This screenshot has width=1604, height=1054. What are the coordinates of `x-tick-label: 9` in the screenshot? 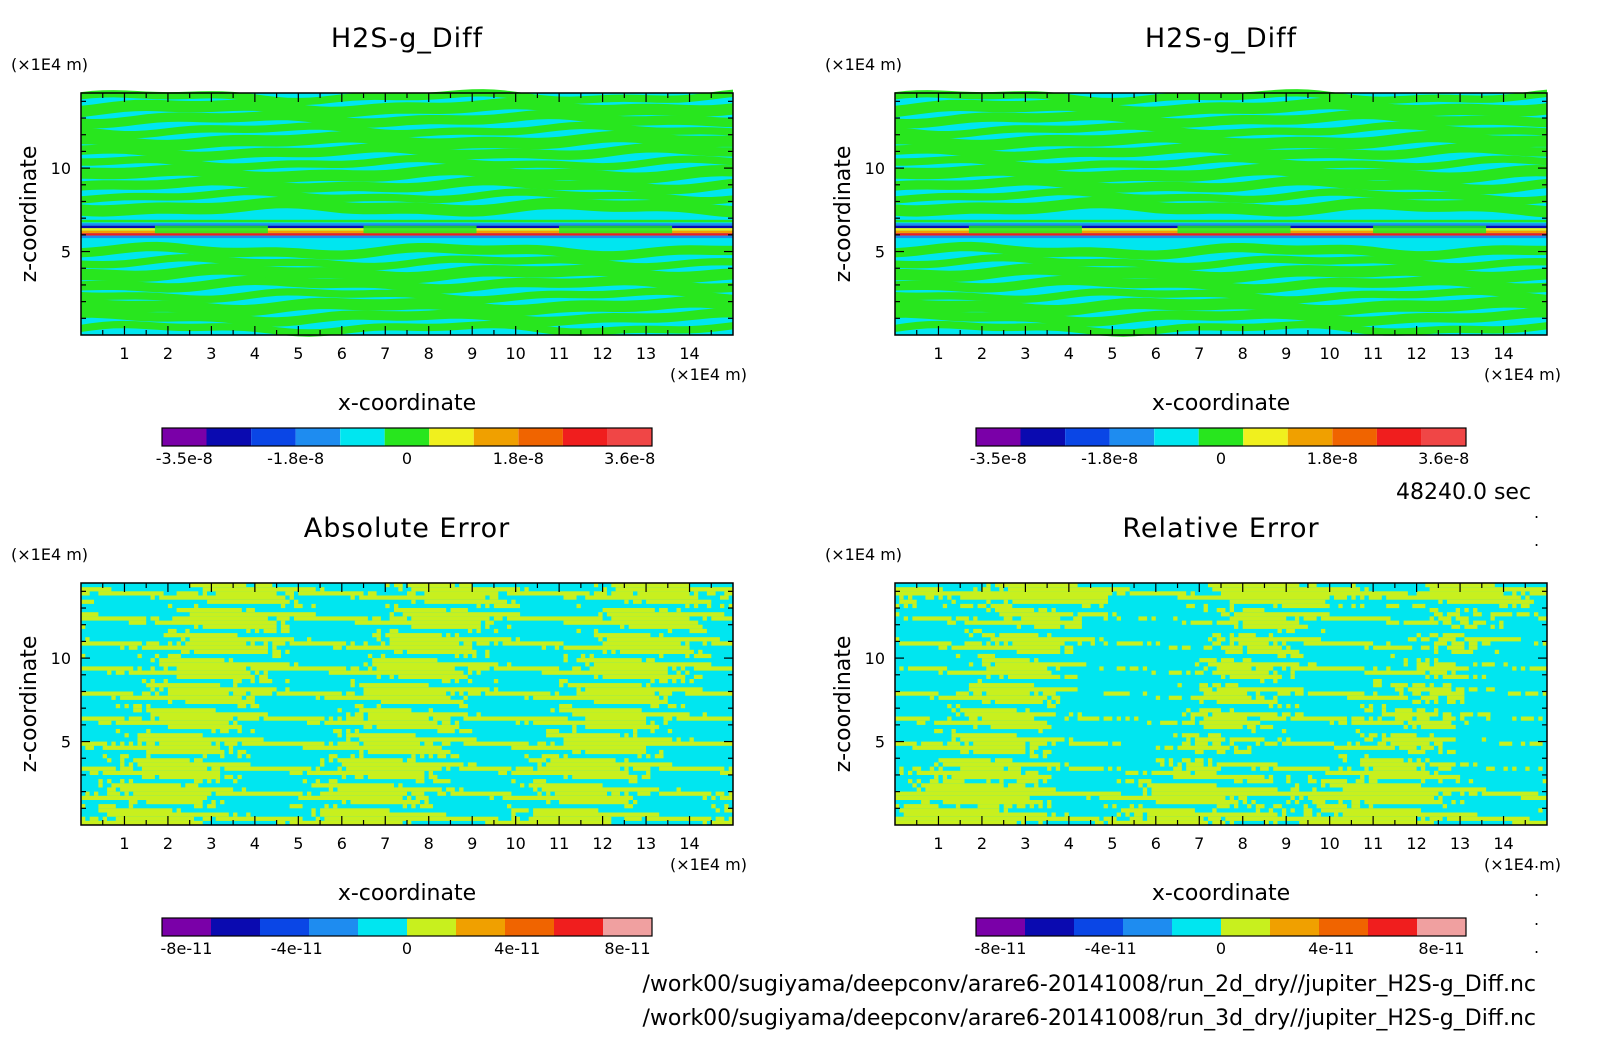 It's located at (472, 843).